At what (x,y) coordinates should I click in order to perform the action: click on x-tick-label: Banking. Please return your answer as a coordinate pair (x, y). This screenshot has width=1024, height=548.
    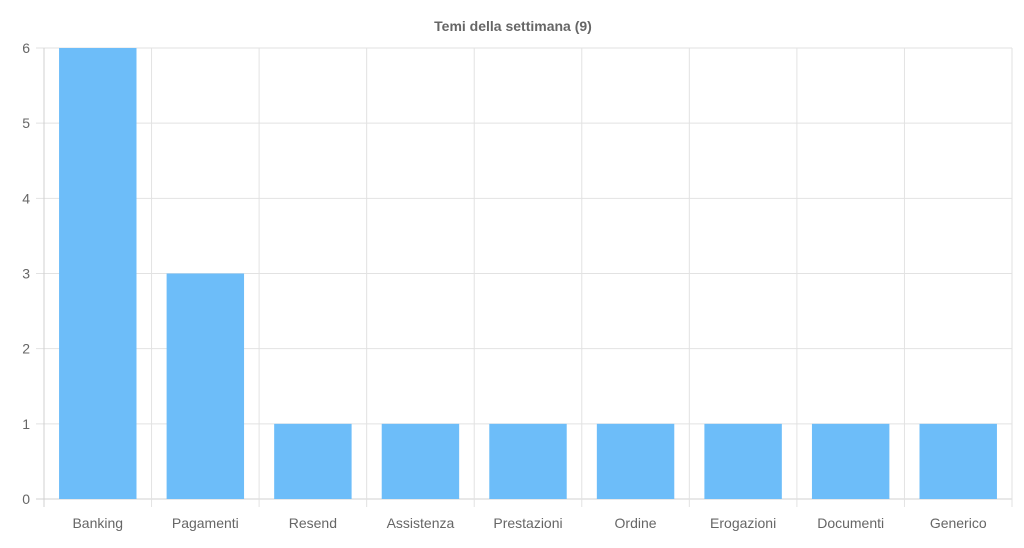
    Looking at the image, I should click on (97, 523).